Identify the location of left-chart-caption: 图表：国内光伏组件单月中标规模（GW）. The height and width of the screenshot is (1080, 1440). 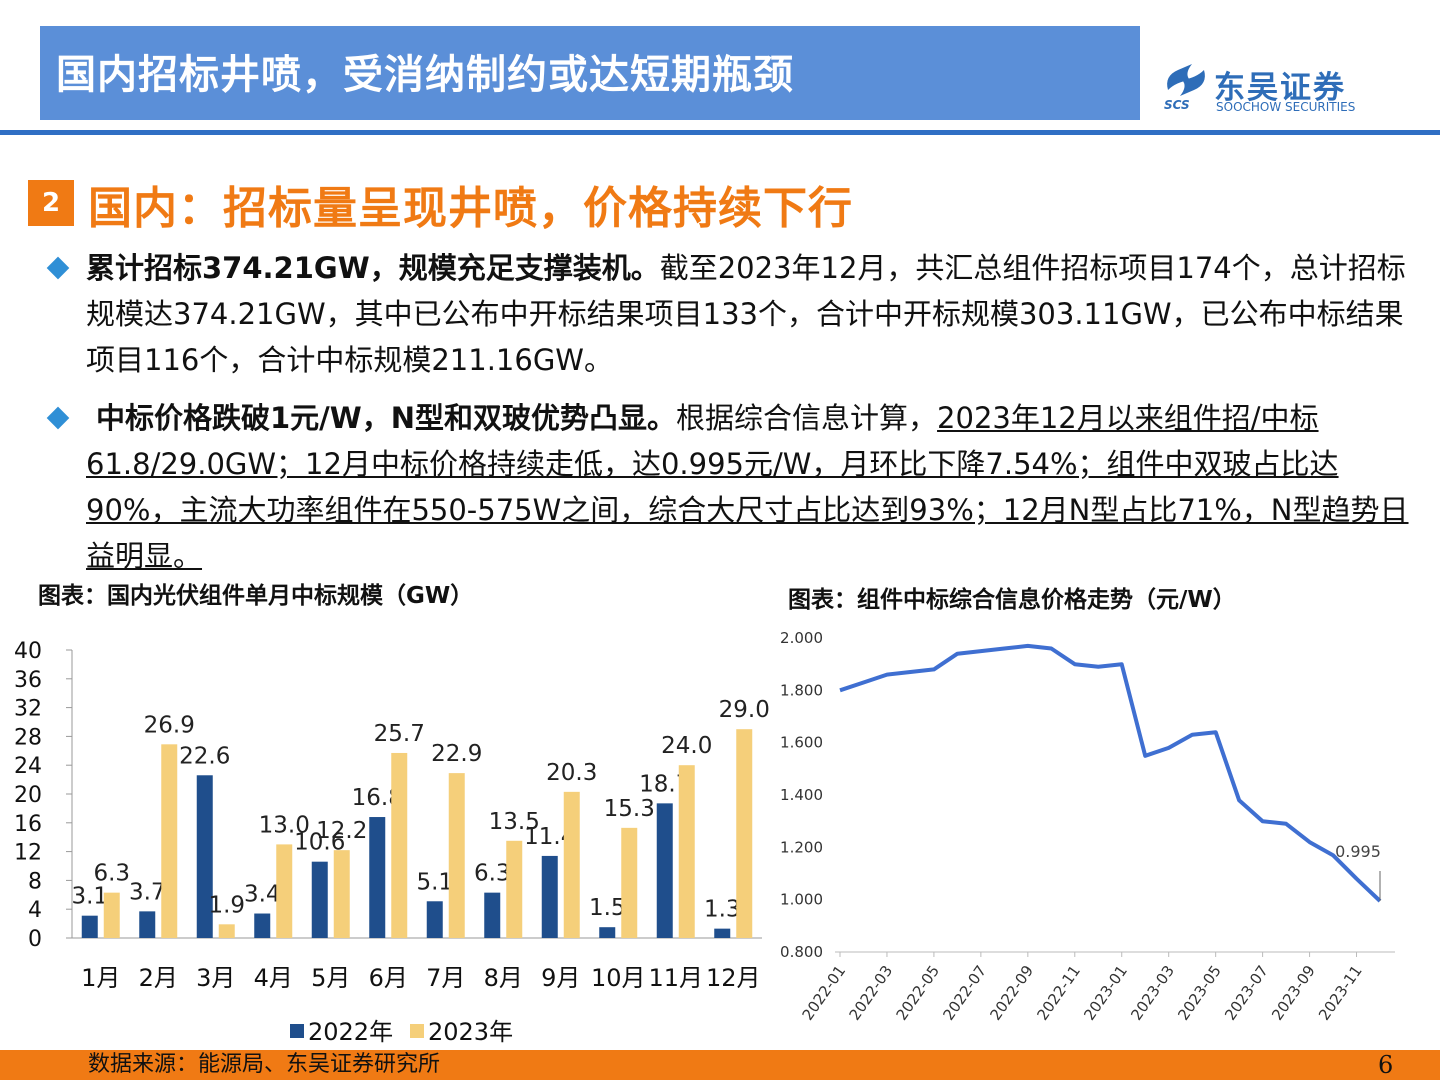
(256, 596).